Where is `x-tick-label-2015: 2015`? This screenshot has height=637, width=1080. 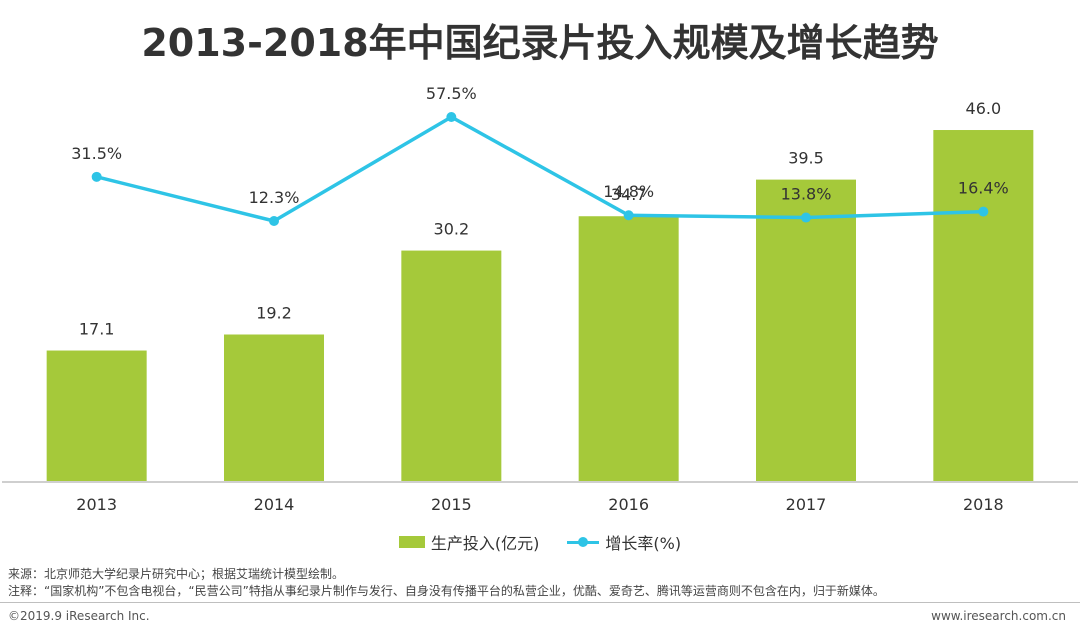
x-tick-label-2015: 2015 is located at coordinates (451, 504).